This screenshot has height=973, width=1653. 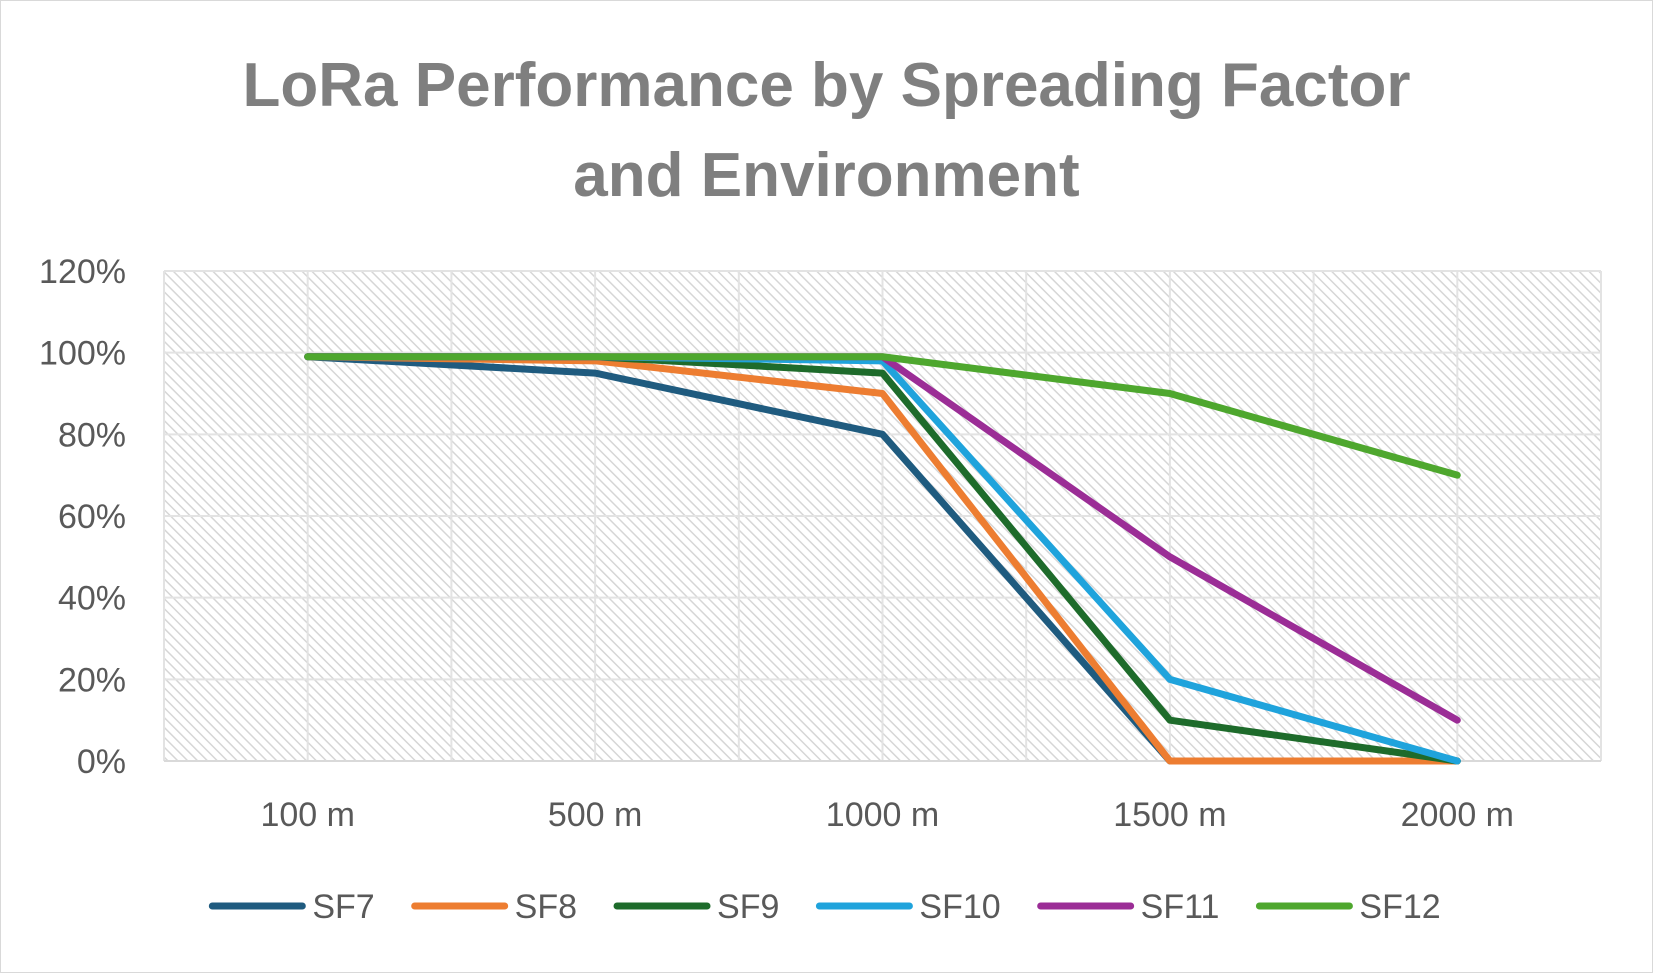 What do you see at coordinates (826, 85) in the screenshot?
I see `chart-title-line-1: LoRa Performance by Spreading Factor` at bounding box center [826, 85].